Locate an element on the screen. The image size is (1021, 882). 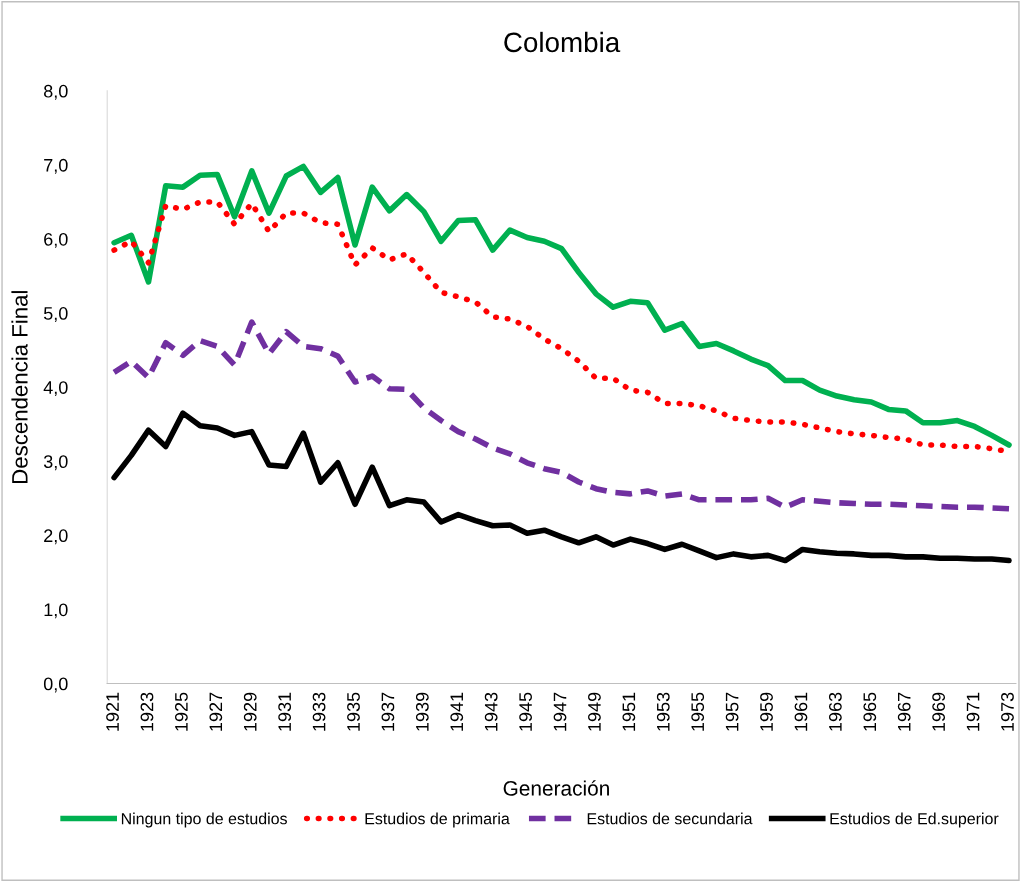
x-tick-label: 1965 is located at coordinates (870, 711).